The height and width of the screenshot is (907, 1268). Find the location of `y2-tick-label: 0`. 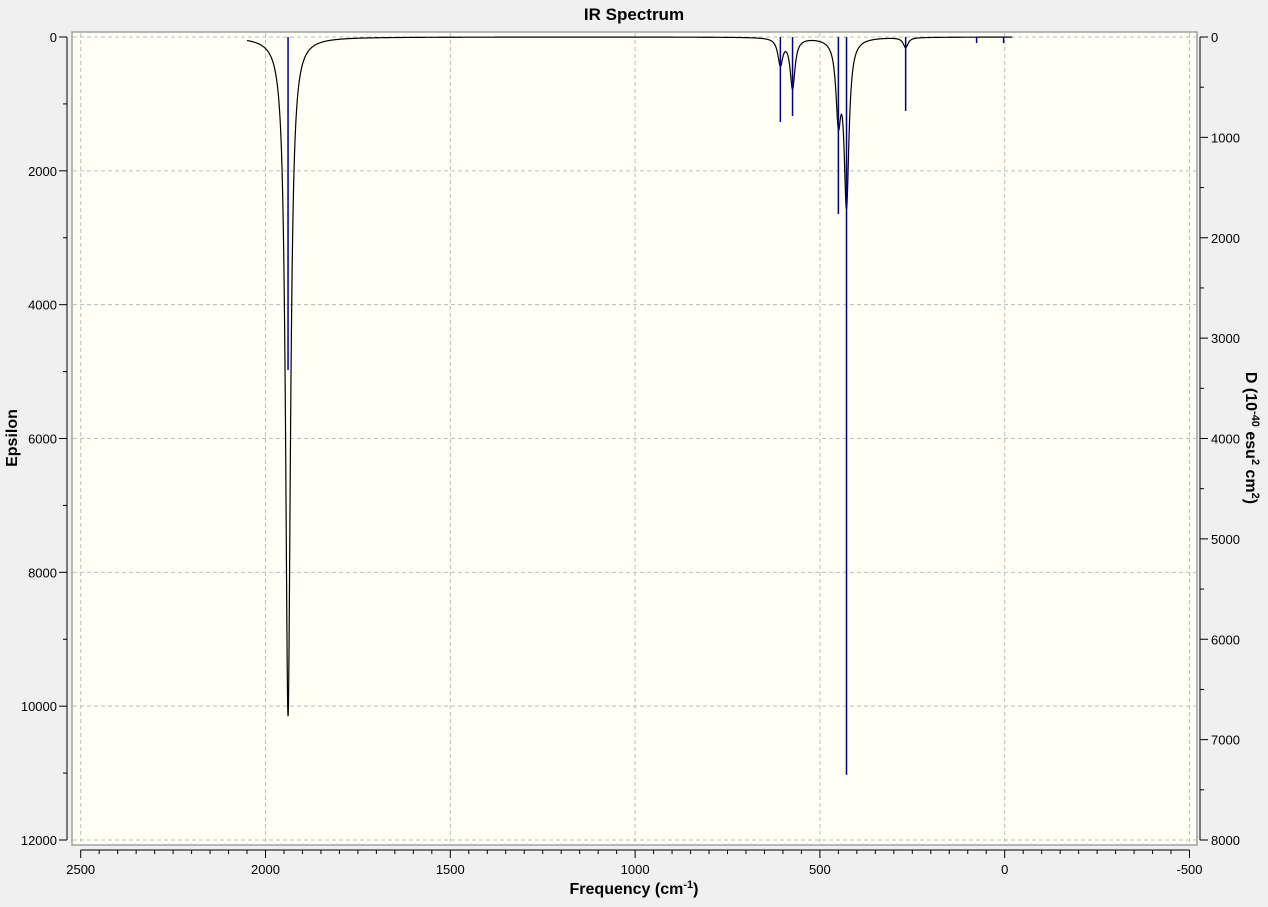

y2-tick-label: 0 is located at coordinates (1214, 37).